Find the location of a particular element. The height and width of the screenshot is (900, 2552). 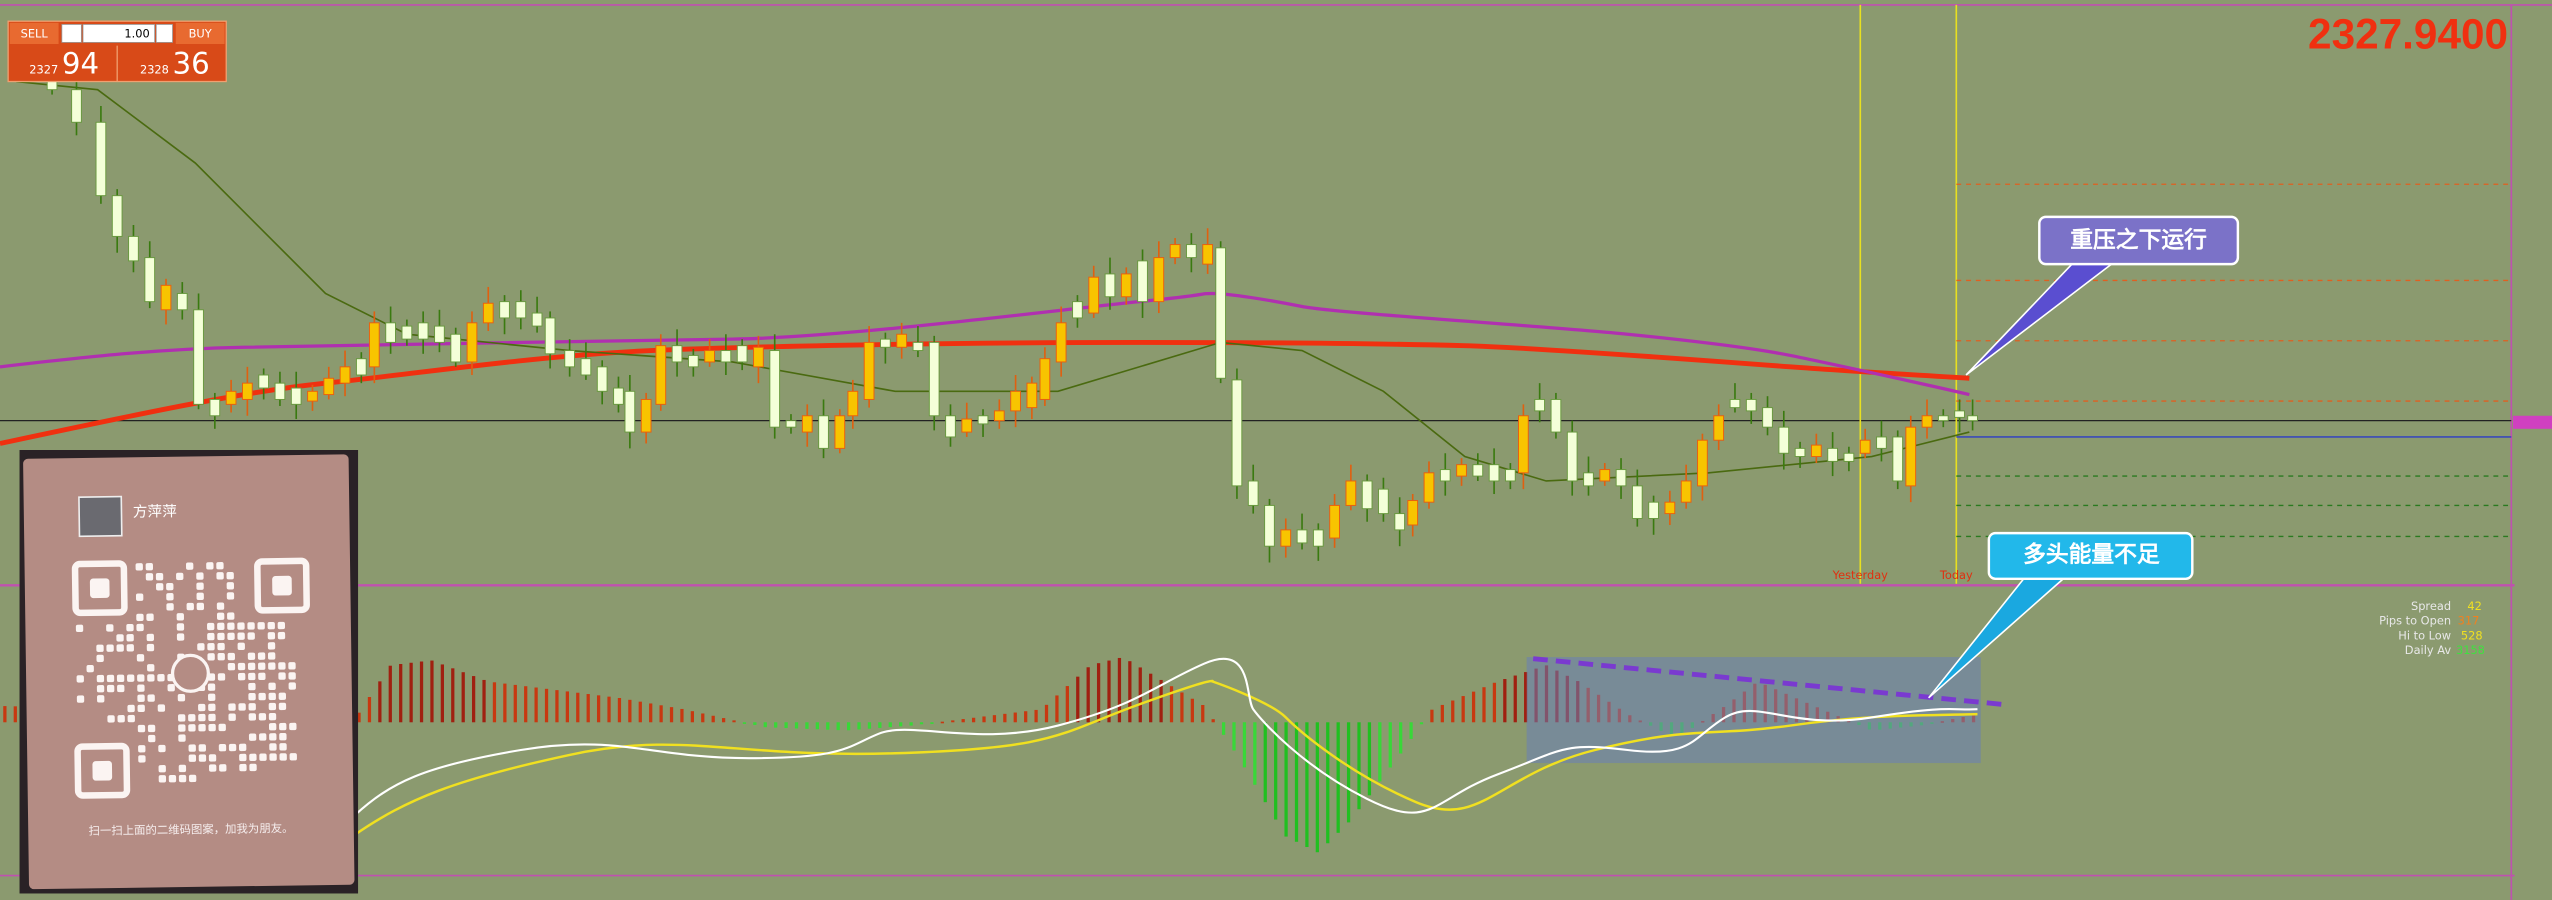

buy-button is located at coordinates (200, 33).